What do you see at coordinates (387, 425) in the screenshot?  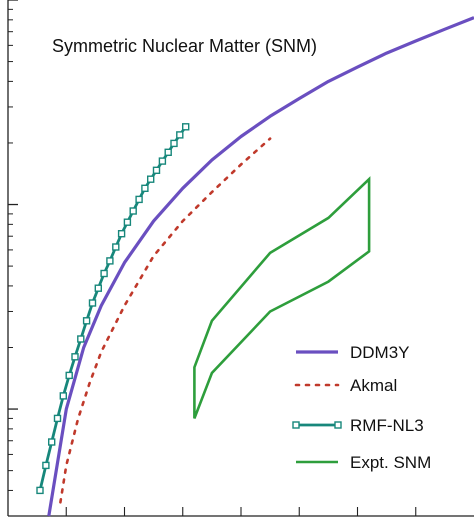 I see `legend-label: RMF-NL3` at bounding box center [387, 425].